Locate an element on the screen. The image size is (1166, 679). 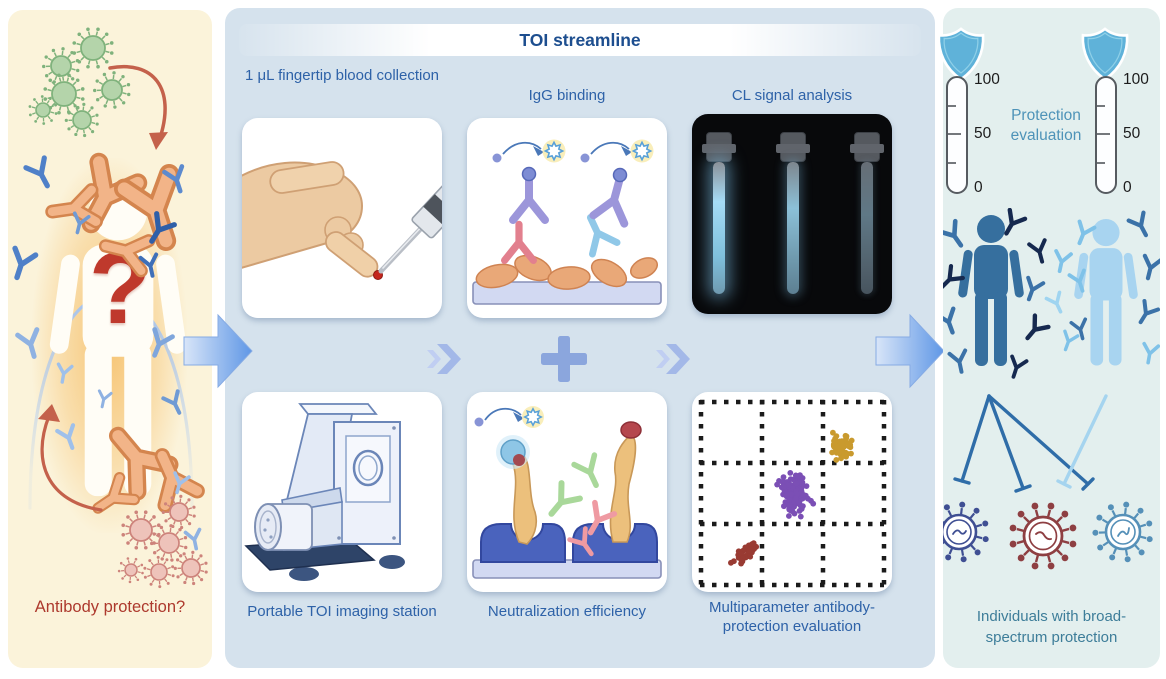
card-imaging-station is located at coordinates (342, 492).